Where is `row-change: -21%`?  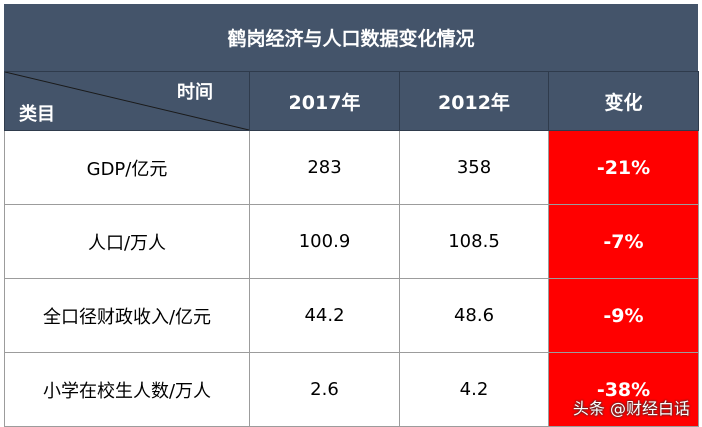 row-change: -21% is located at coordinates (623, 167).